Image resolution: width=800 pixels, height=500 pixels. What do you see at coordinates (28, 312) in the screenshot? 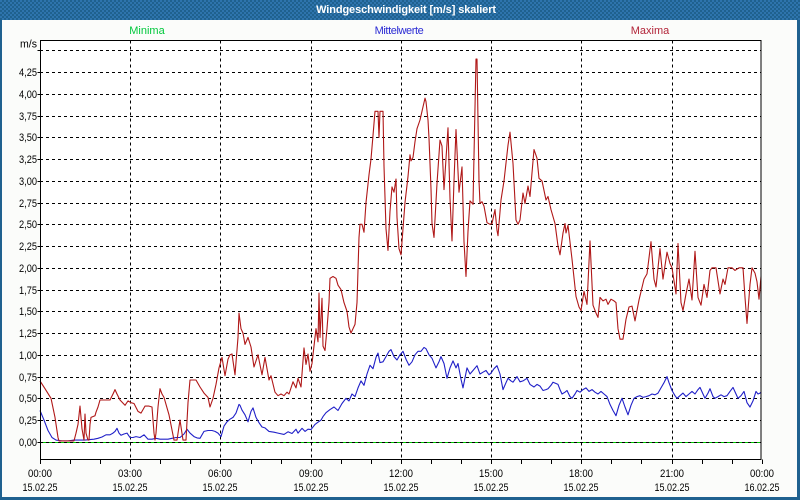
I see `svg-text: 1,50` at bounding box center [28, 312].